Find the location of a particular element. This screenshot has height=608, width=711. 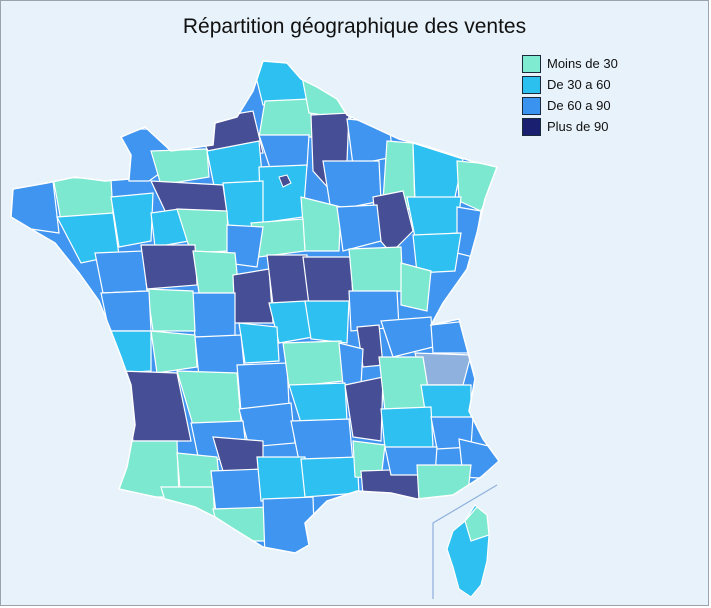

legend-item: Moins de 30 is located at coordinates (570, 63).